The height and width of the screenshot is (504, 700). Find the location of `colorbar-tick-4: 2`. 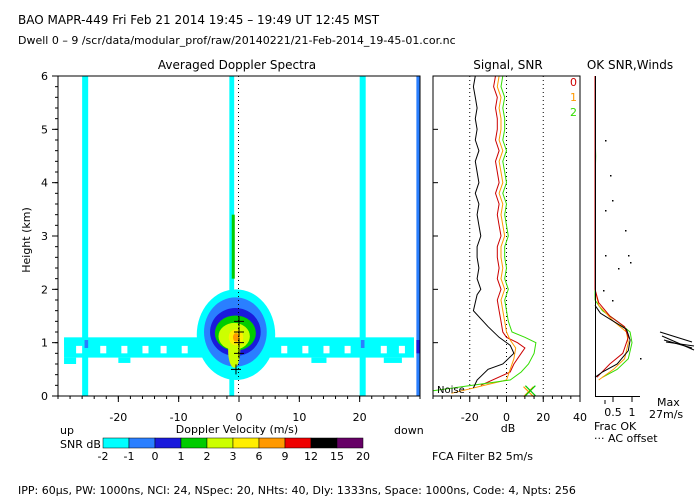

colorbar-tick-4: 2 is located at coordinates (207, 456).